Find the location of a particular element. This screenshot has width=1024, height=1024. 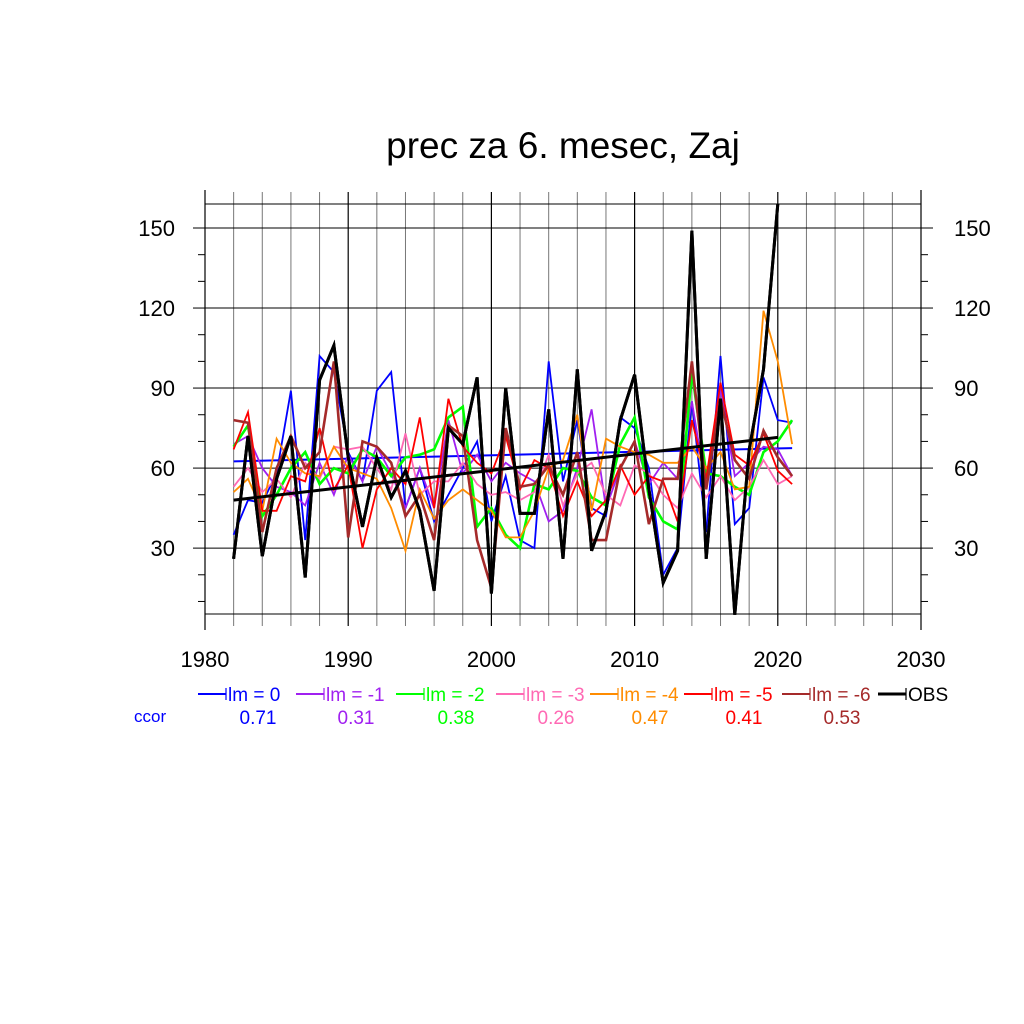

legend-label: OBS is located at coordinates (928, 695).